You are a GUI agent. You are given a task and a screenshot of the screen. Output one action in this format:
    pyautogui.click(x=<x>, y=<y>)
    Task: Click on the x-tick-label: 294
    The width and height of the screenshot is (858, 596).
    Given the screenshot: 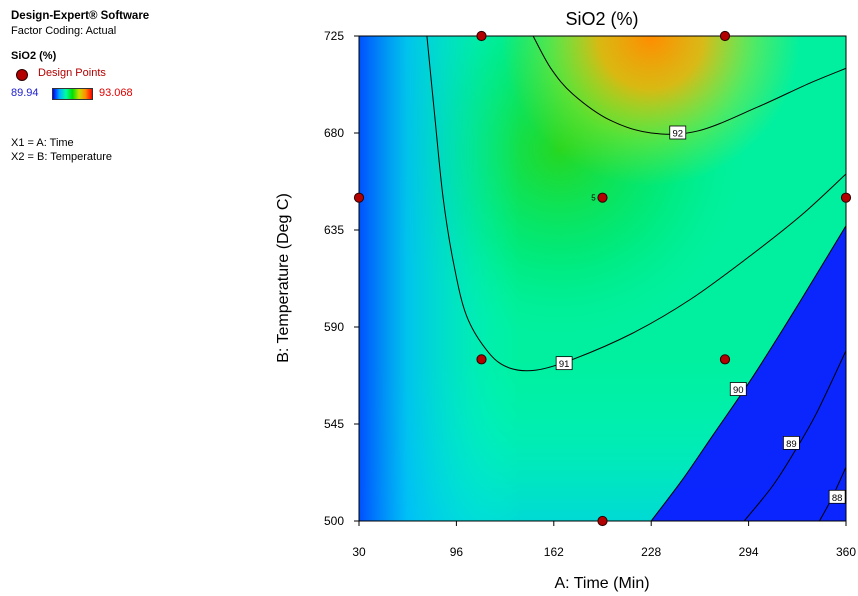 What is the action you would take?
    pyautogui.click(x=749, y=552)
    